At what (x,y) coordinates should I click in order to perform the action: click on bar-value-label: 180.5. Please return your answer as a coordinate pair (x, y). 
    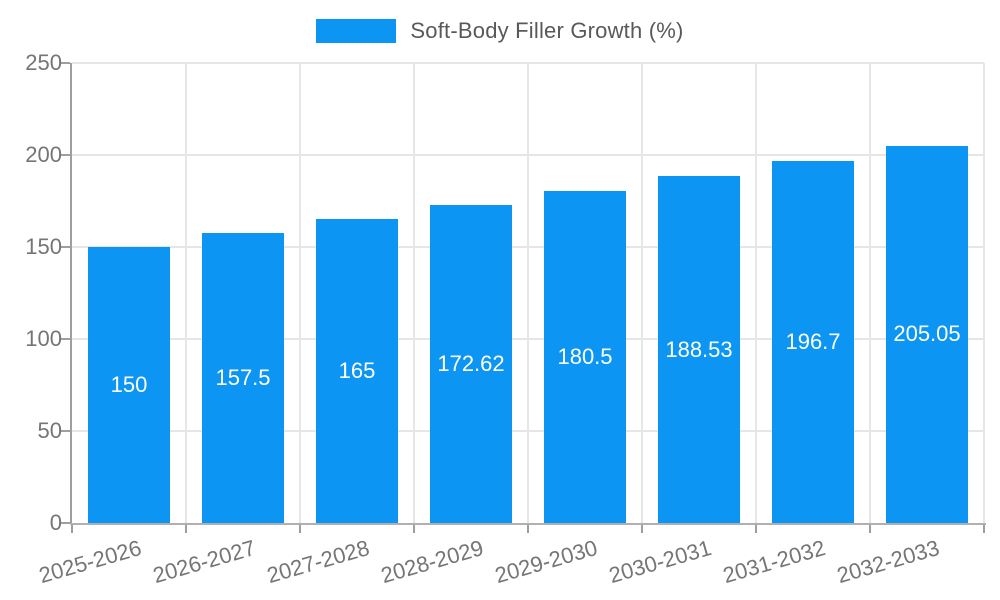
    Looking at the image, I should click on (585, 356).